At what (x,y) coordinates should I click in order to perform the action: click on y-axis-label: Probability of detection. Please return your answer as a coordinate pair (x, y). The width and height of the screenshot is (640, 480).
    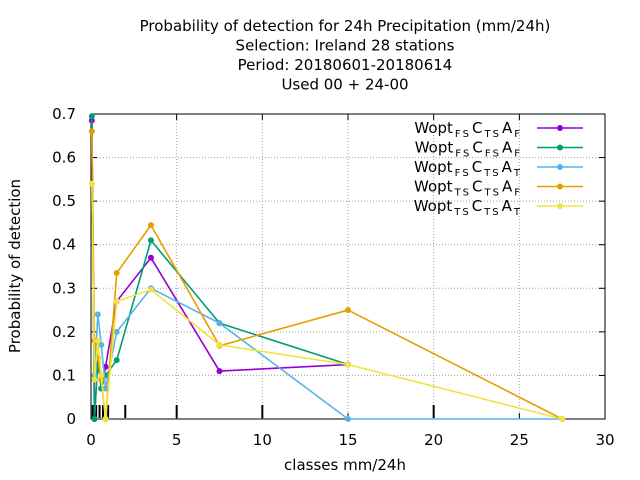
    Looking at the image, I should click on (15, 266).